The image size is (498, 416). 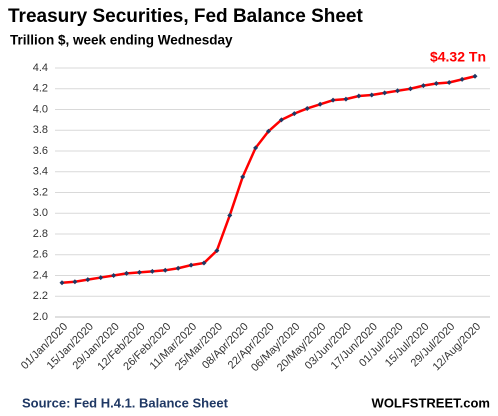 What do you see at coordinates (40, 172) in the screenshot?
I see `y-tick-label: 3.4` at bounding box center [40, 172].